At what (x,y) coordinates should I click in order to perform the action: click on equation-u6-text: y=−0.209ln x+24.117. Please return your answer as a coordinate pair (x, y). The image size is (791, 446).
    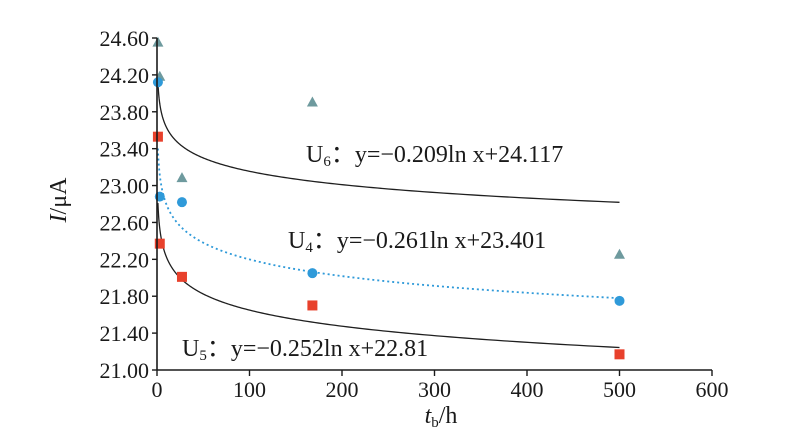
    Looking at the image, I should click on (459, 155).